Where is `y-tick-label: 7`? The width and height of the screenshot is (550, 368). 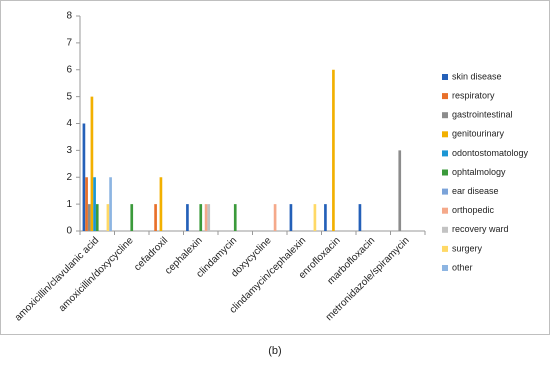 y-tick-label: 7 is located at coordinates (69, 43).